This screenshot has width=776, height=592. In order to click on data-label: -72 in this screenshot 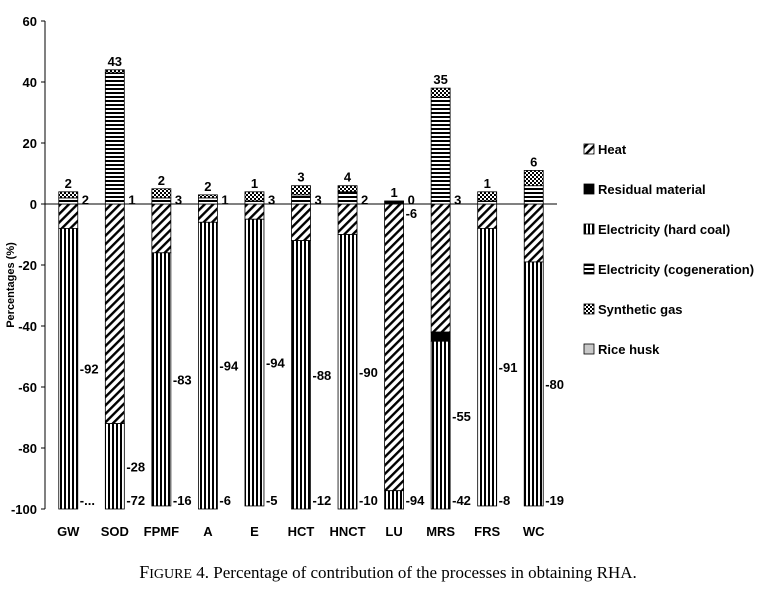, I will do `click(135, 500)`.